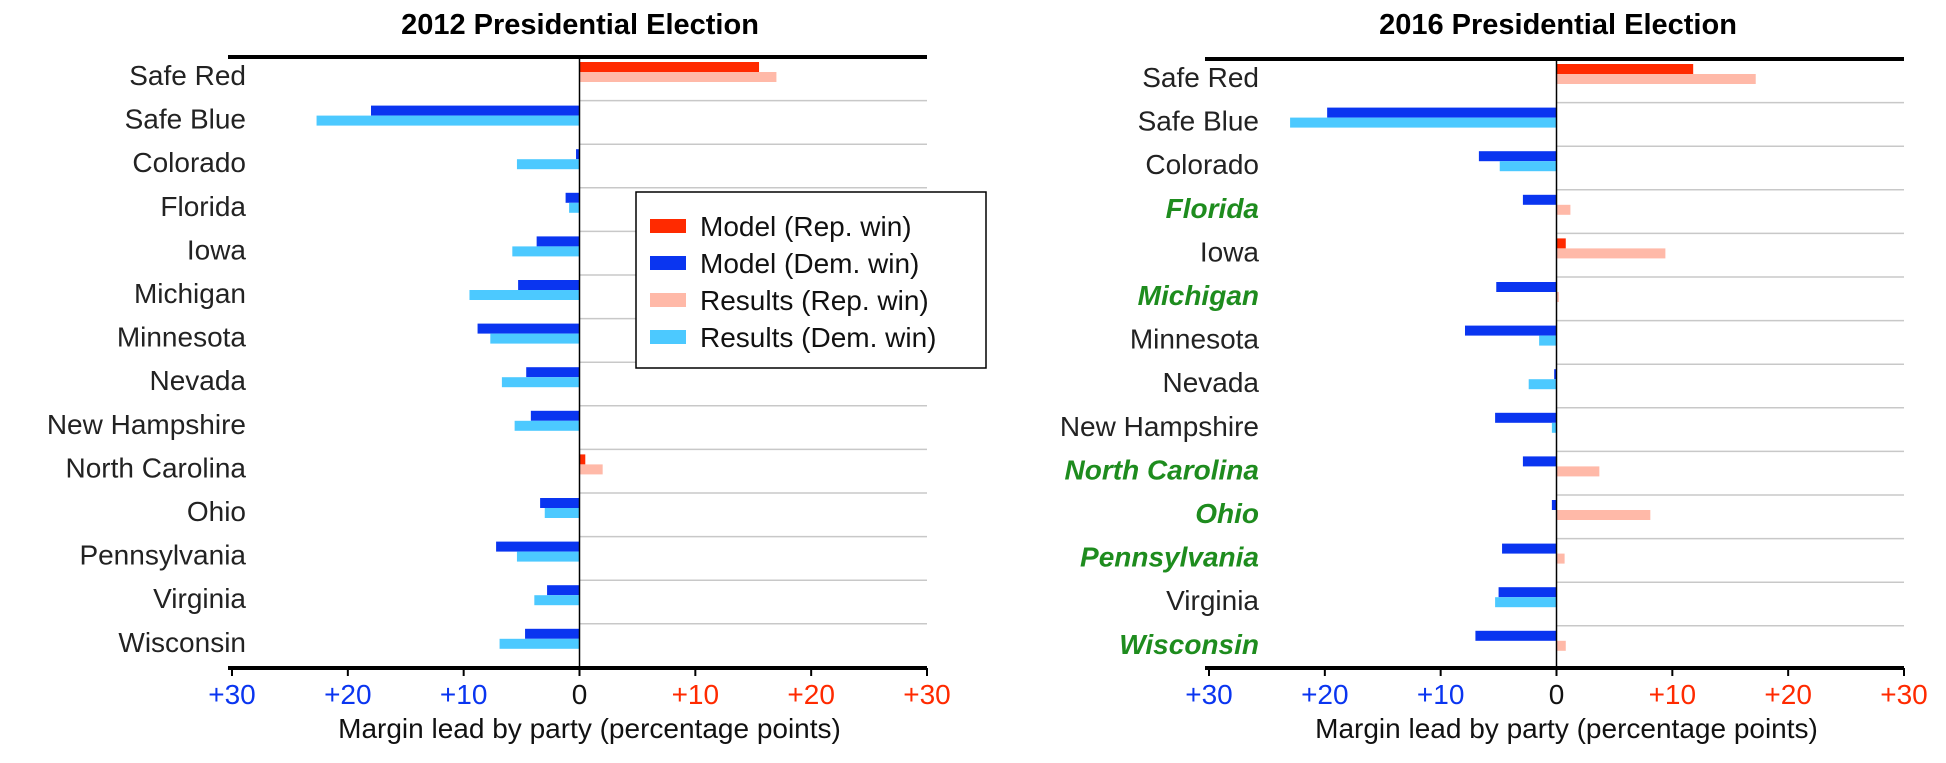 The height and width of the screenshot is (763, 1946). I want to click on category-label-nevada: Nevada, so click(1210, 382).